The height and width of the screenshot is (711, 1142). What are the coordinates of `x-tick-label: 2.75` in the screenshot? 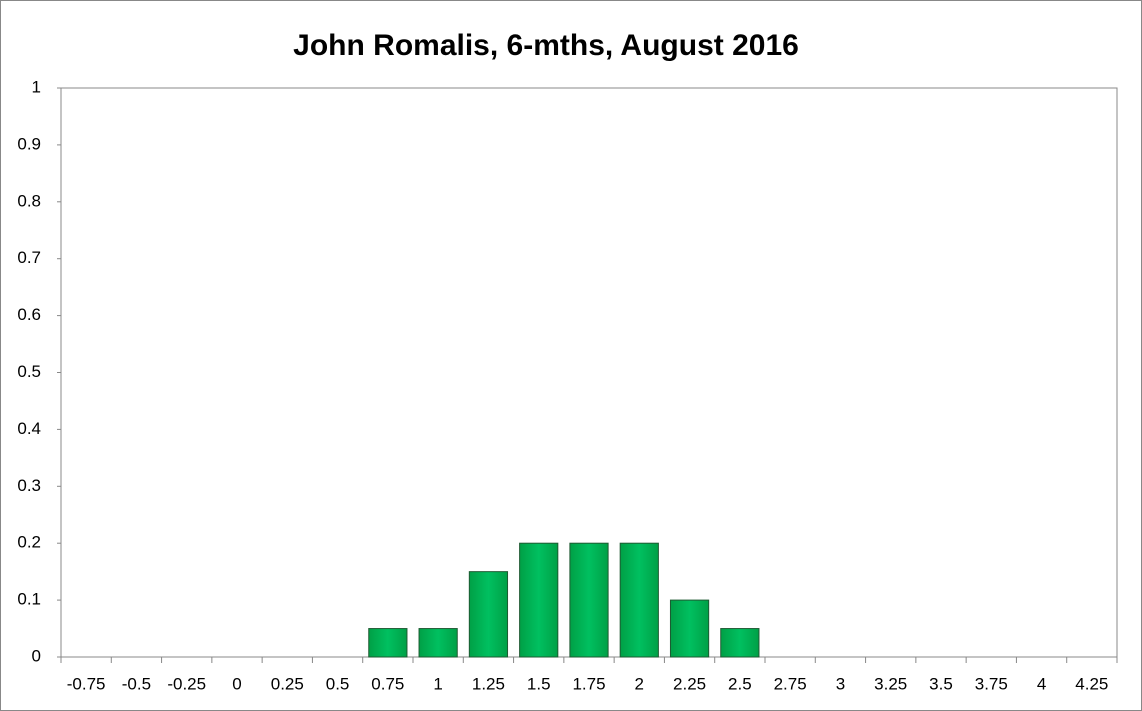 It's located at (790, 683).